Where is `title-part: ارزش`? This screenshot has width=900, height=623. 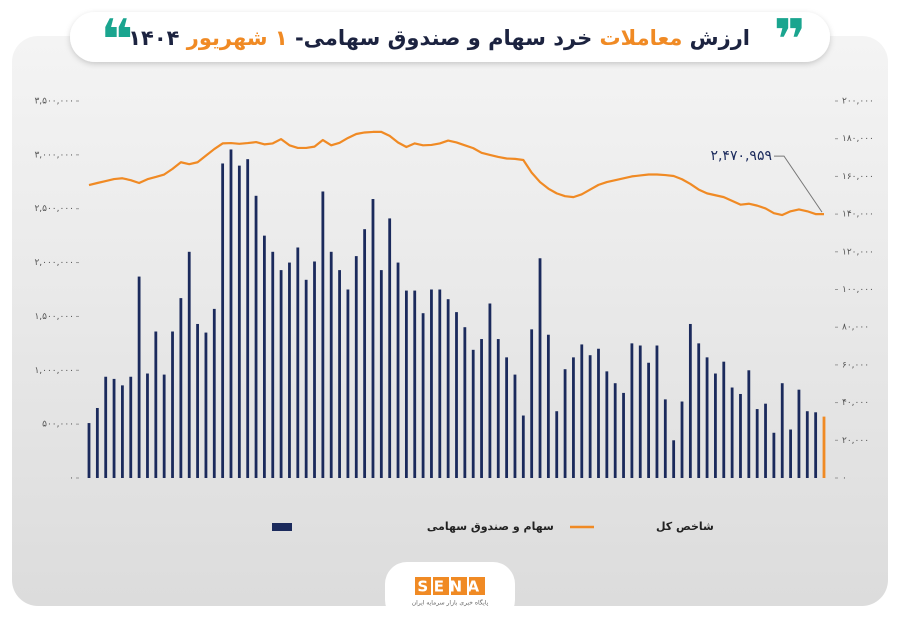
title-part: ارزش is located at coordinates (719, 38).